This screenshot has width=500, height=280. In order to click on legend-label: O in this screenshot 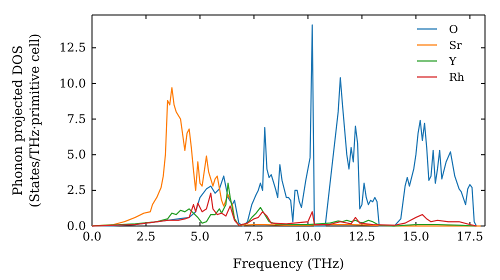, I will do `click(453, 29)`.